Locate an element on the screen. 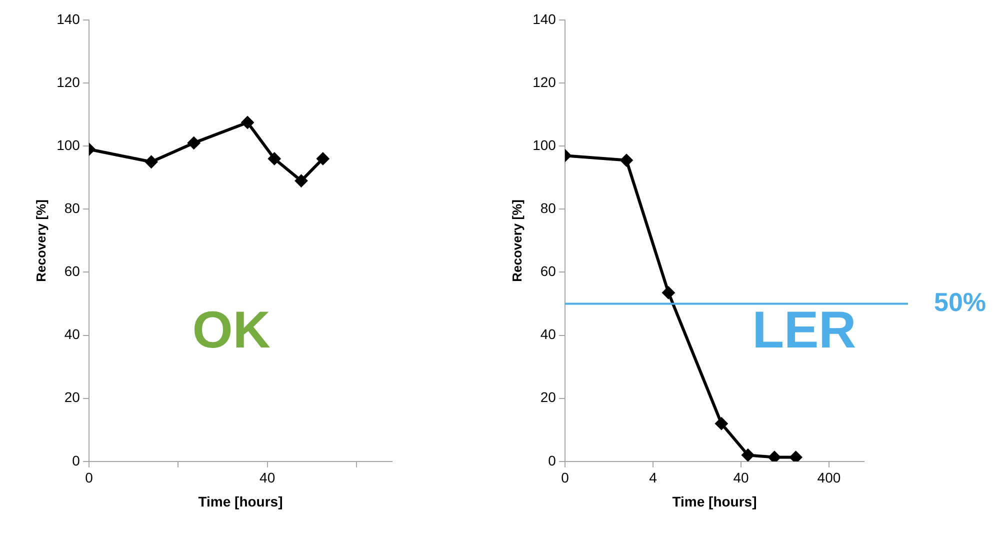 This screenshot has width=993, height=533. ref-line-label: 50% is located at coordinates (960, 301).